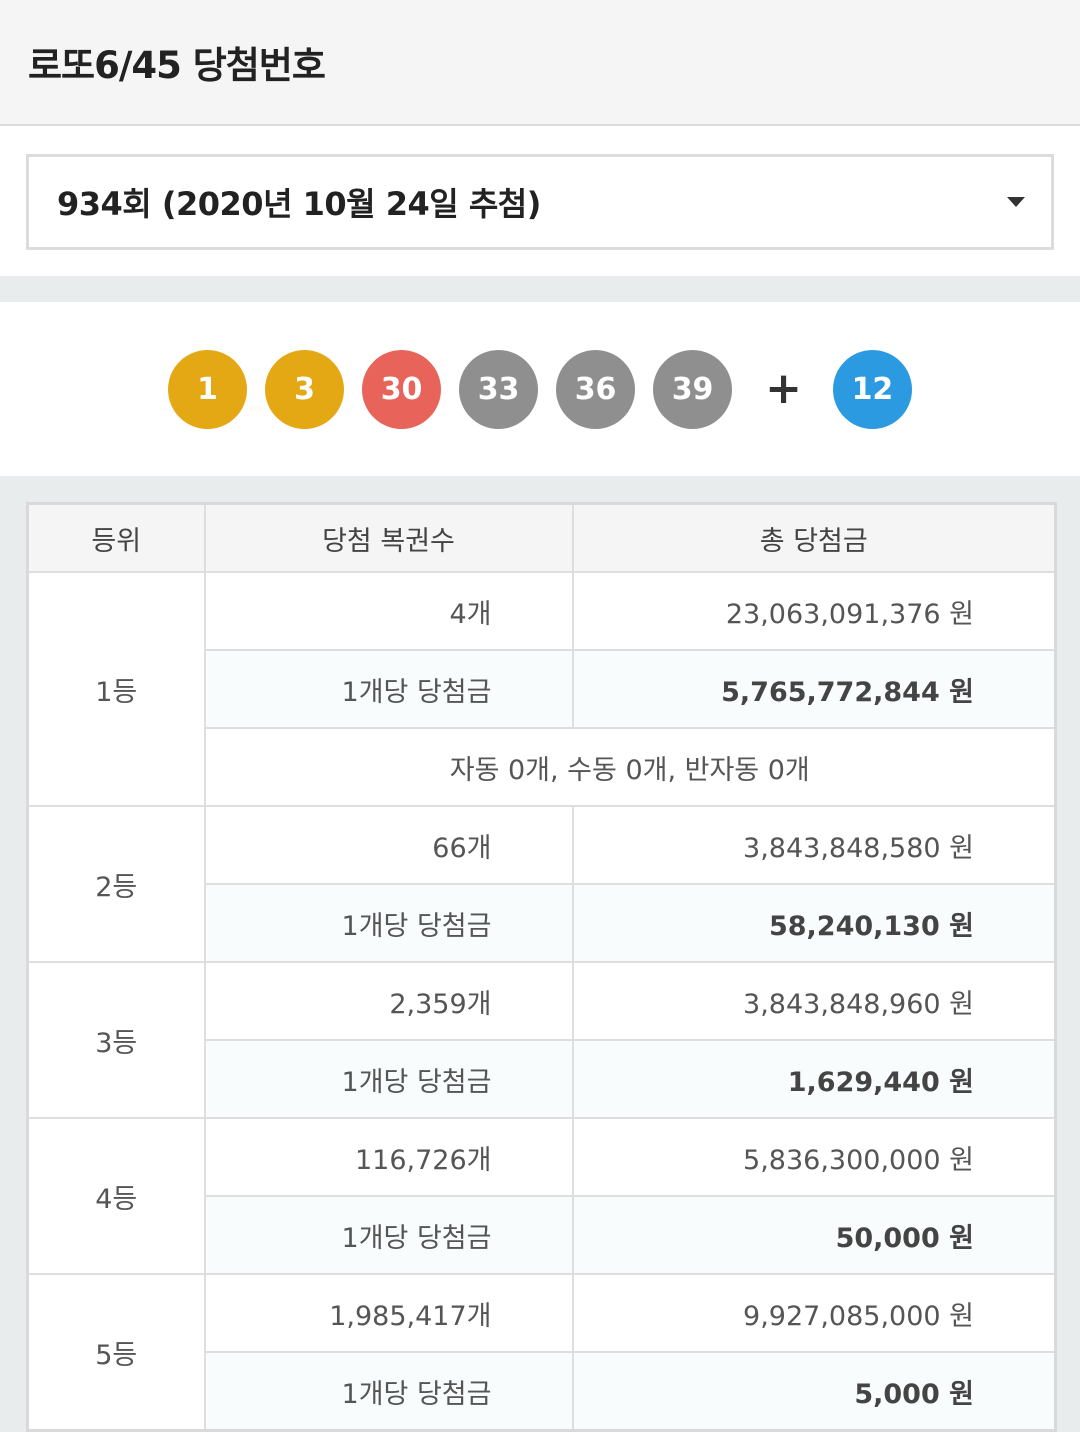  What do you see at coordinates (814, 689) in the screenshot?
I see `per-ticket-prize: 5,765,772,844 원` at bounding box center [814, 689].